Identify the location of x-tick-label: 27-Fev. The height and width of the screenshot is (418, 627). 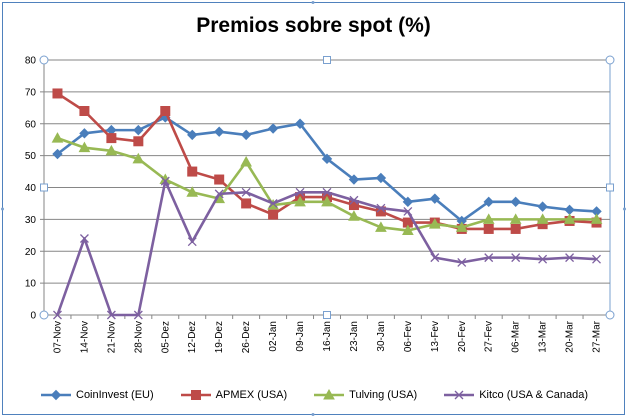
(489, 336).